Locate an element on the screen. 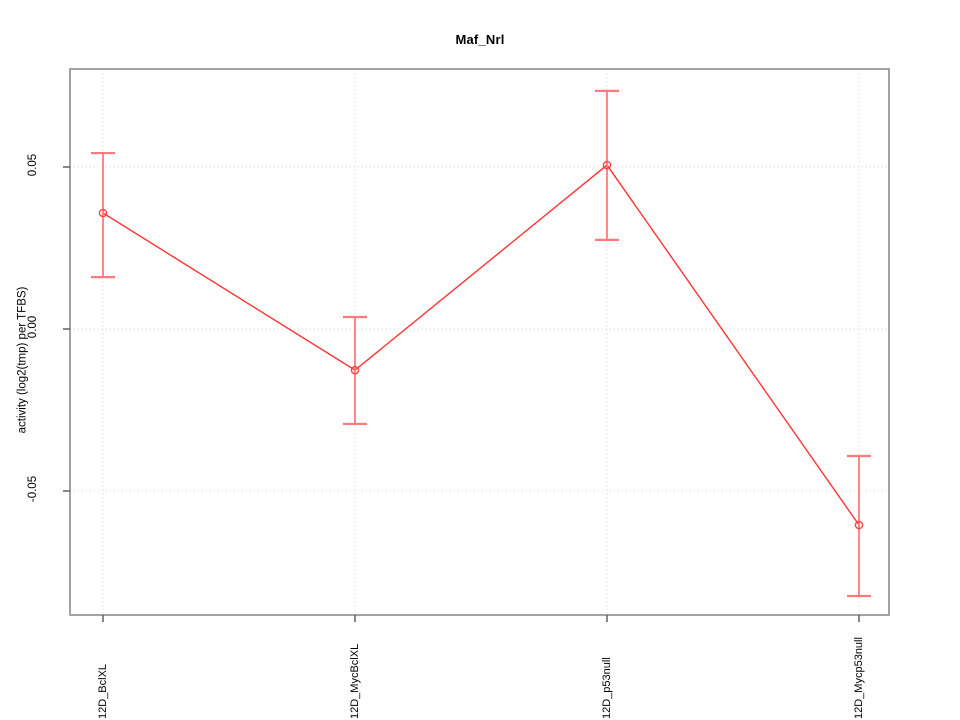 The image size is (960, 720). x-tick-label-0: 12D_BclXL is located at coordinates (105, 691).